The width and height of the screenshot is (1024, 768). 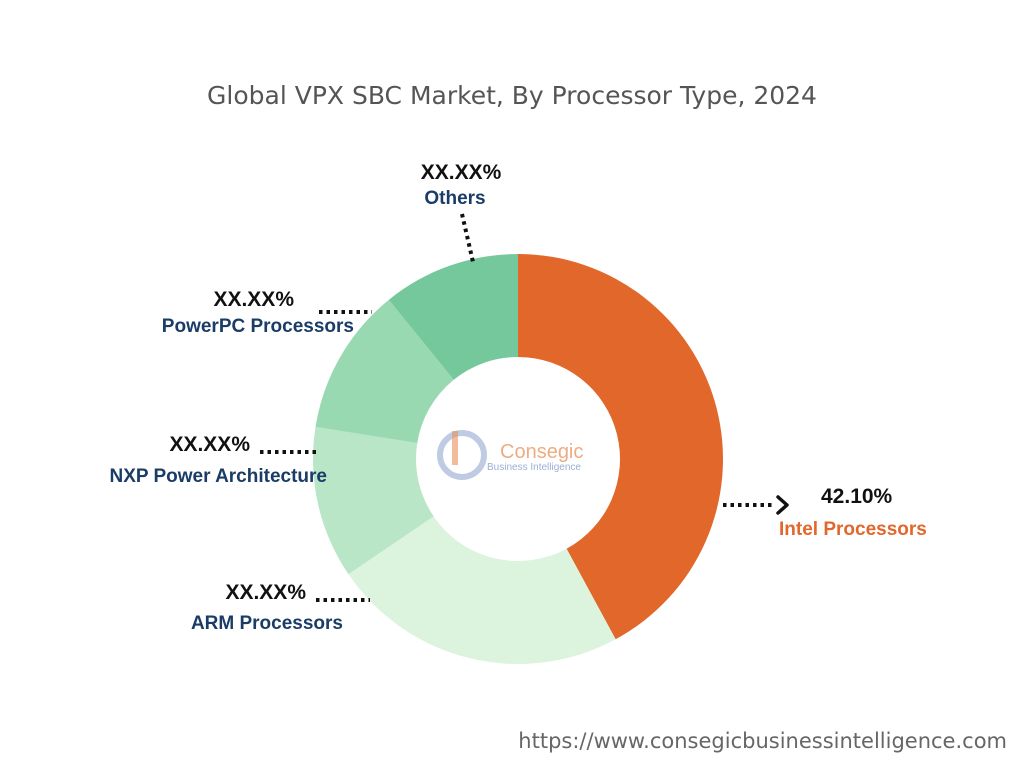 What do you see at coordinates (853, 529) in the screenshot?
I see `category-intel: Intel Processors` at bounding box center [853, 529].